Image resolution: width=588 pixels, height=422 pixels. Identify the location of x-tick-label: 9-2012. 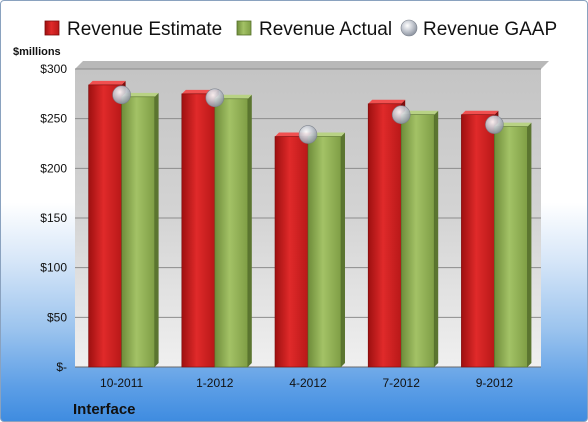
(495, 383).